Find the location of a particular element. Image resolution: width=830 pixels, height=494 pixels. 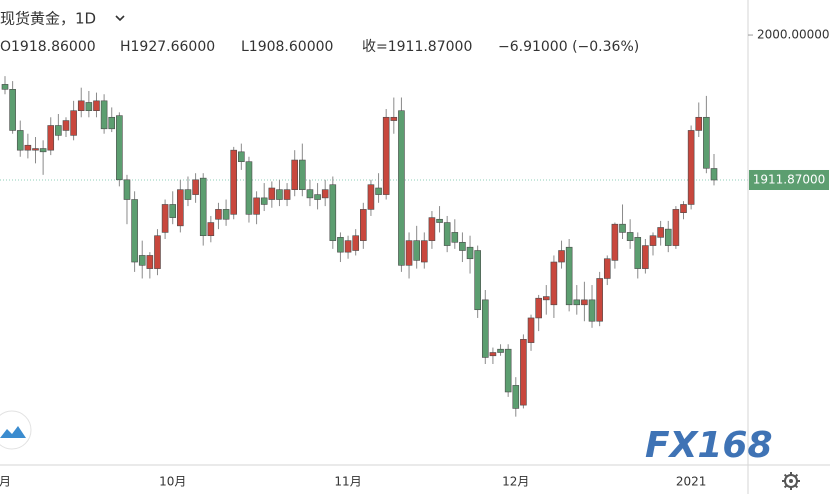

settings-gear is located at coordinates (791, 481).